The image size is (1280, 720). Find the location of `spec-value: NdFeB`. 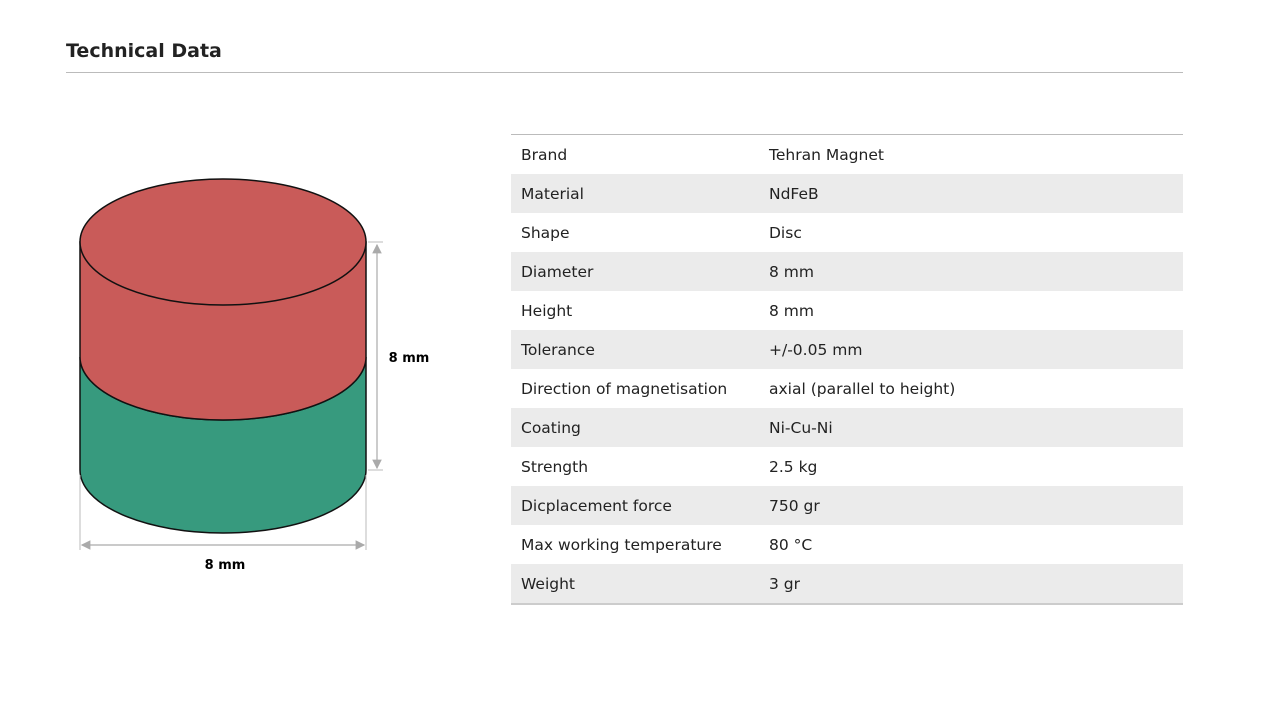

spec-value: NdFeB is located at coordinates (971, 193).